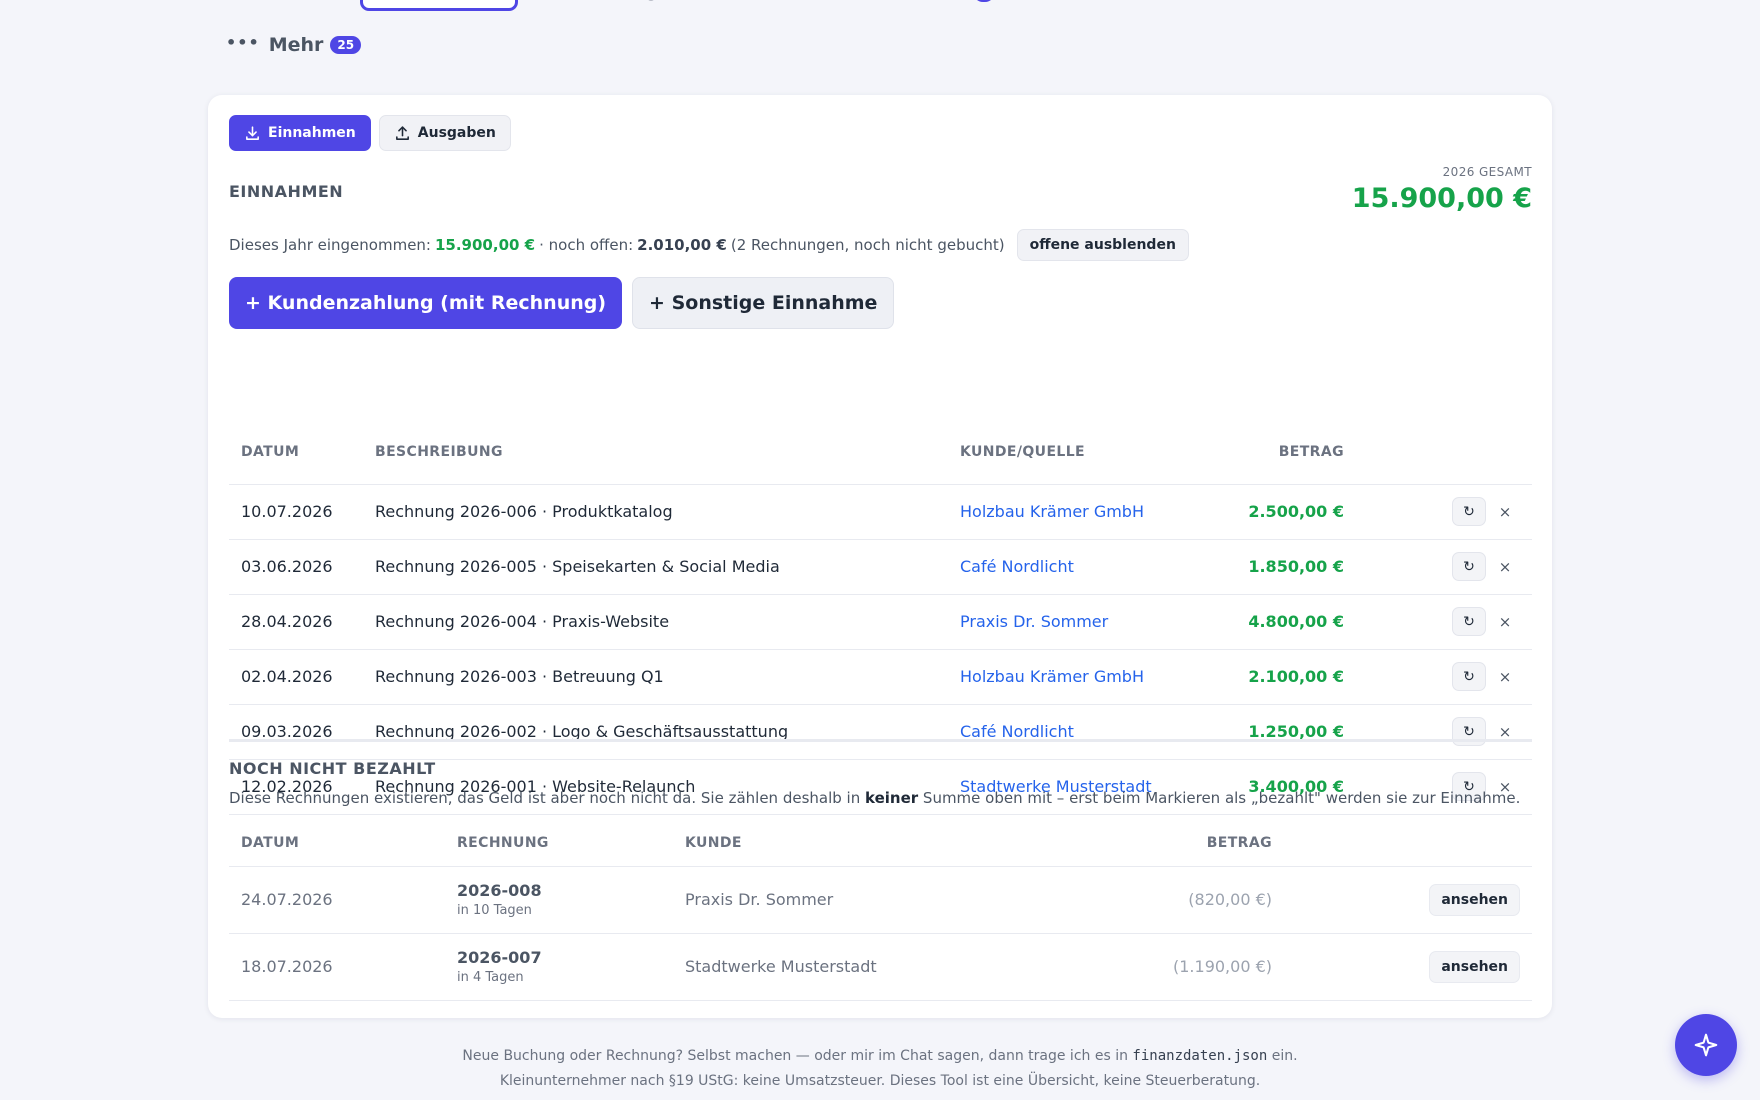  I want to click on row-date: 03.06.2026, so click(296, 566).